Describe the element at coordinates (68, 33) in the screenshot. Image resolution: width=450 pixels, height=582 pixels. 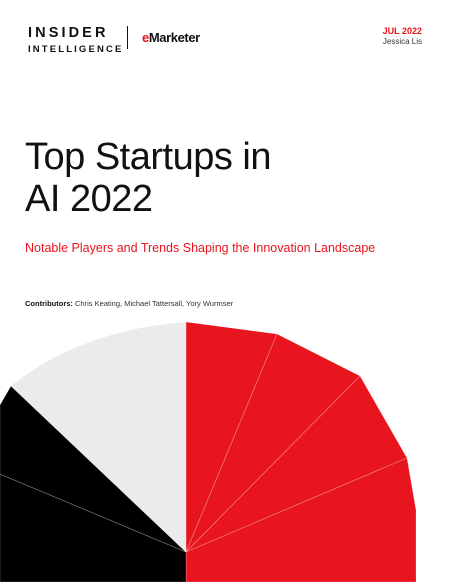
I see `logo-insider-text: INSIDER` at that location.